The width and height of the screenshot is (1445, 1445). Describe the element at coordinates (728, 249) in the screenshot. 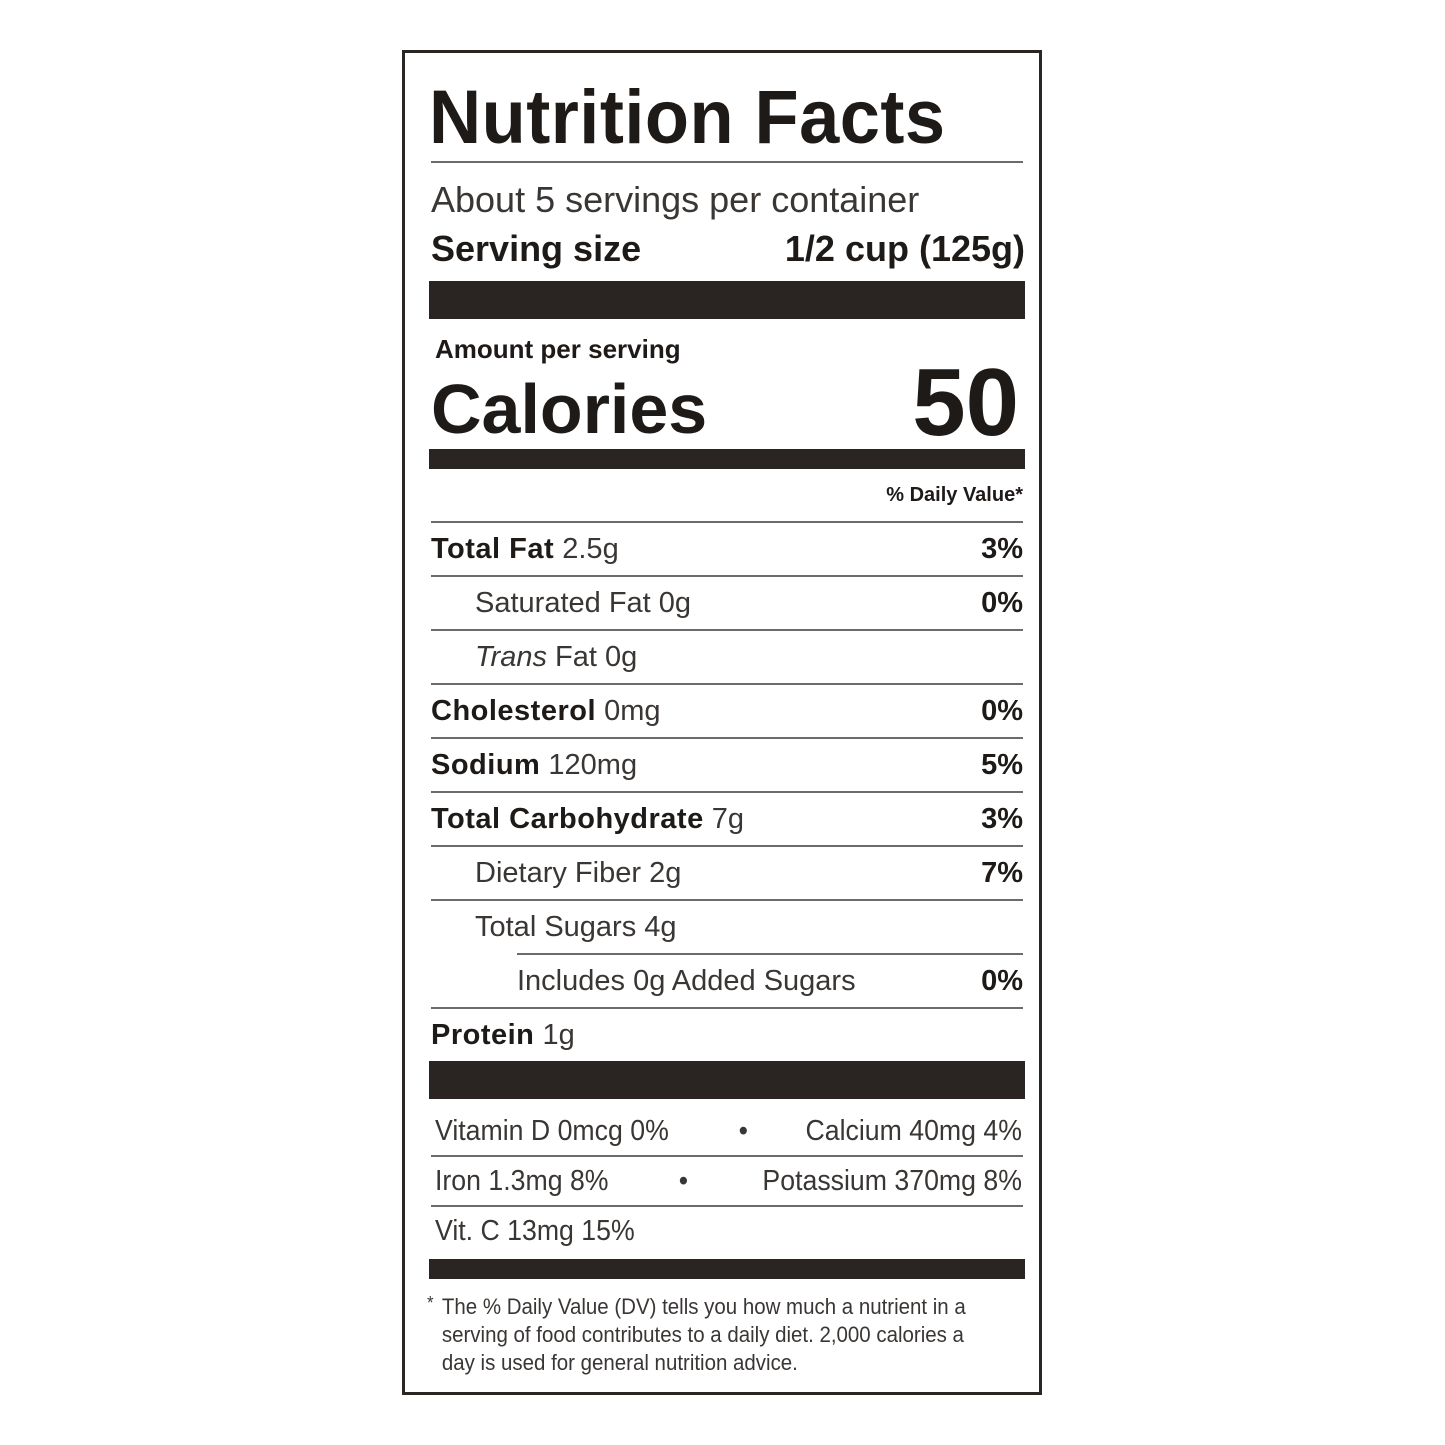

I see `serving-size-row: Serving size 1/2 cup (125g)` at that location.